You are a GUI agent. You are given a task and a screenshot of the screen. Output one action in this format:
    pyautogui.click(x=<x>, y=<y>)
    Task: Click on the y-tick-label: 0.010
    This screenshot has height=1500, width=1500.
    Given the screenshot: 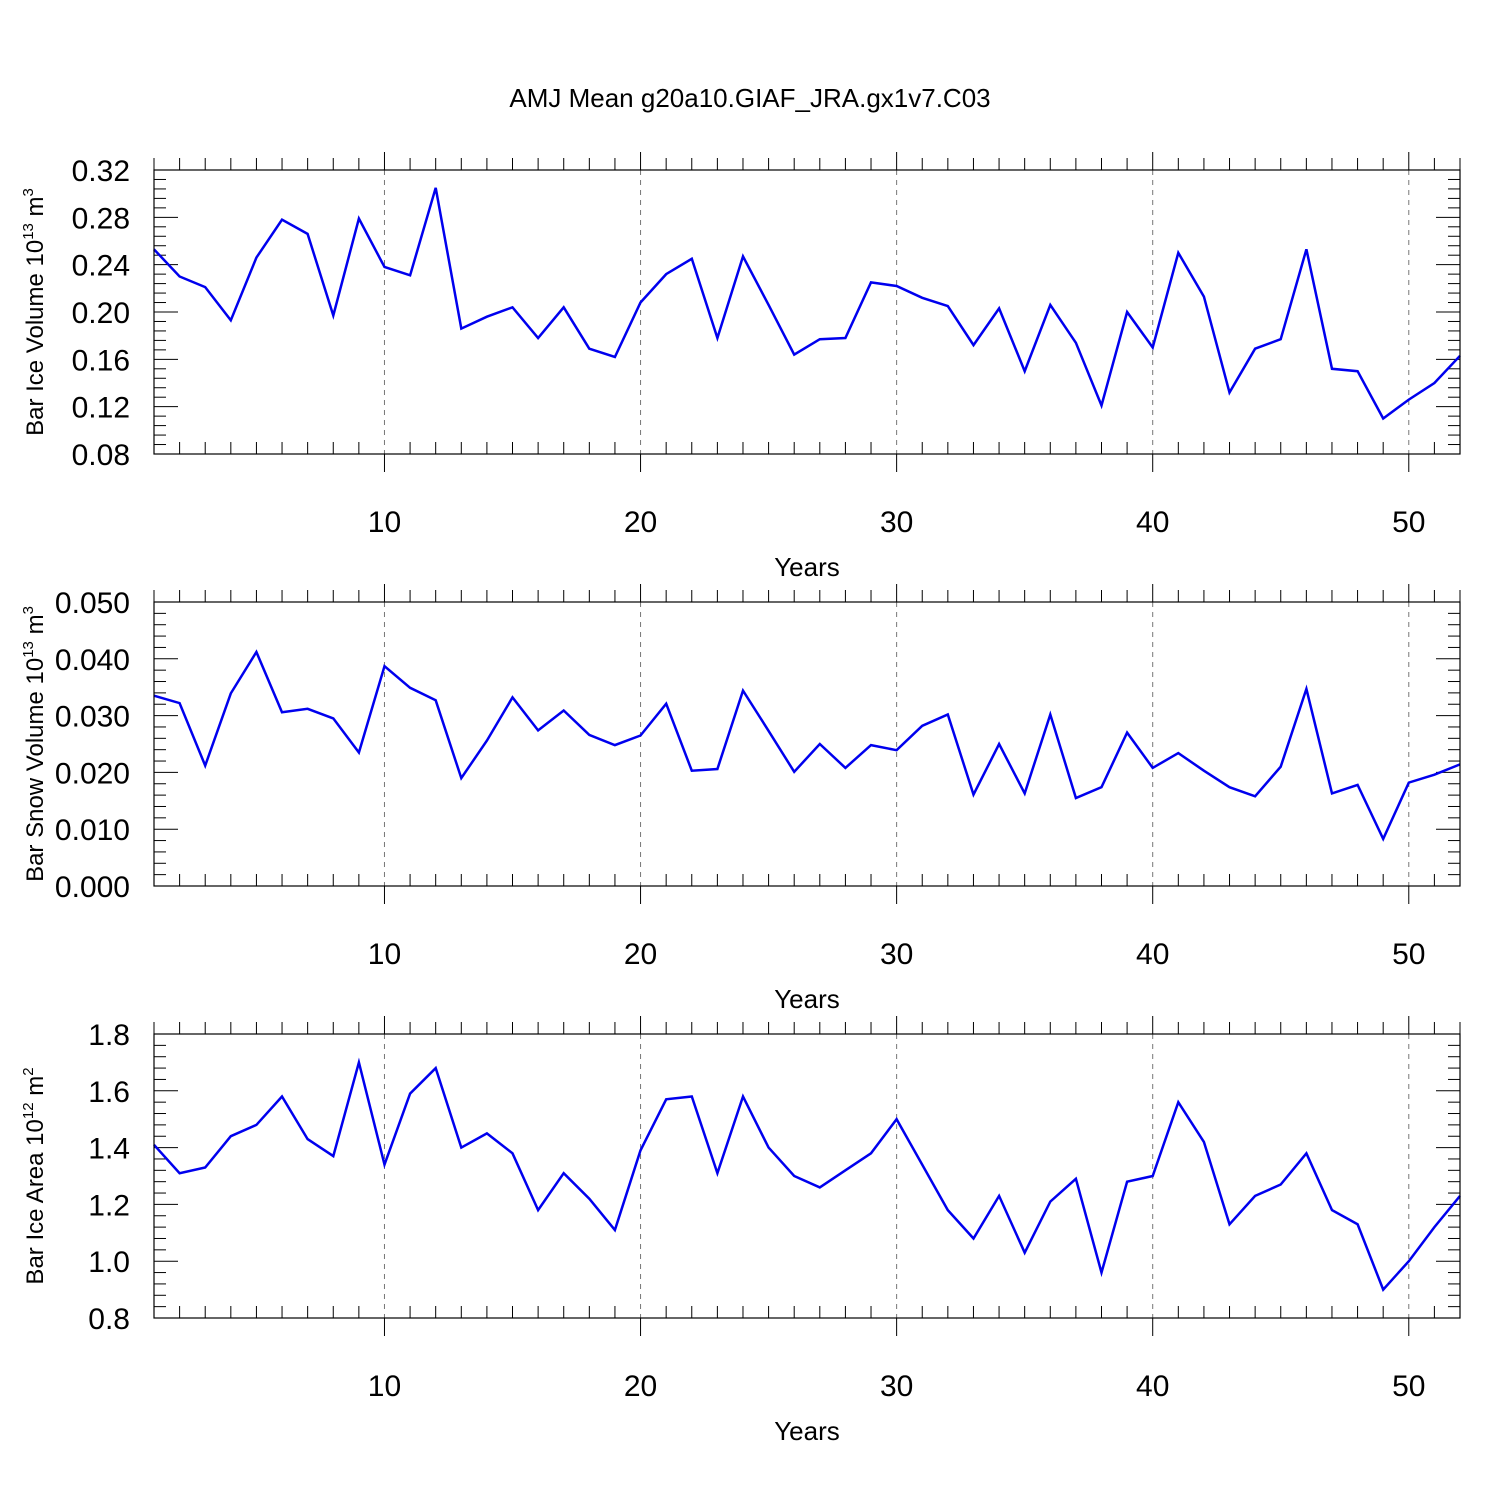 What is the action you would take?
    pyautogui.click(x=92, y=830)
    